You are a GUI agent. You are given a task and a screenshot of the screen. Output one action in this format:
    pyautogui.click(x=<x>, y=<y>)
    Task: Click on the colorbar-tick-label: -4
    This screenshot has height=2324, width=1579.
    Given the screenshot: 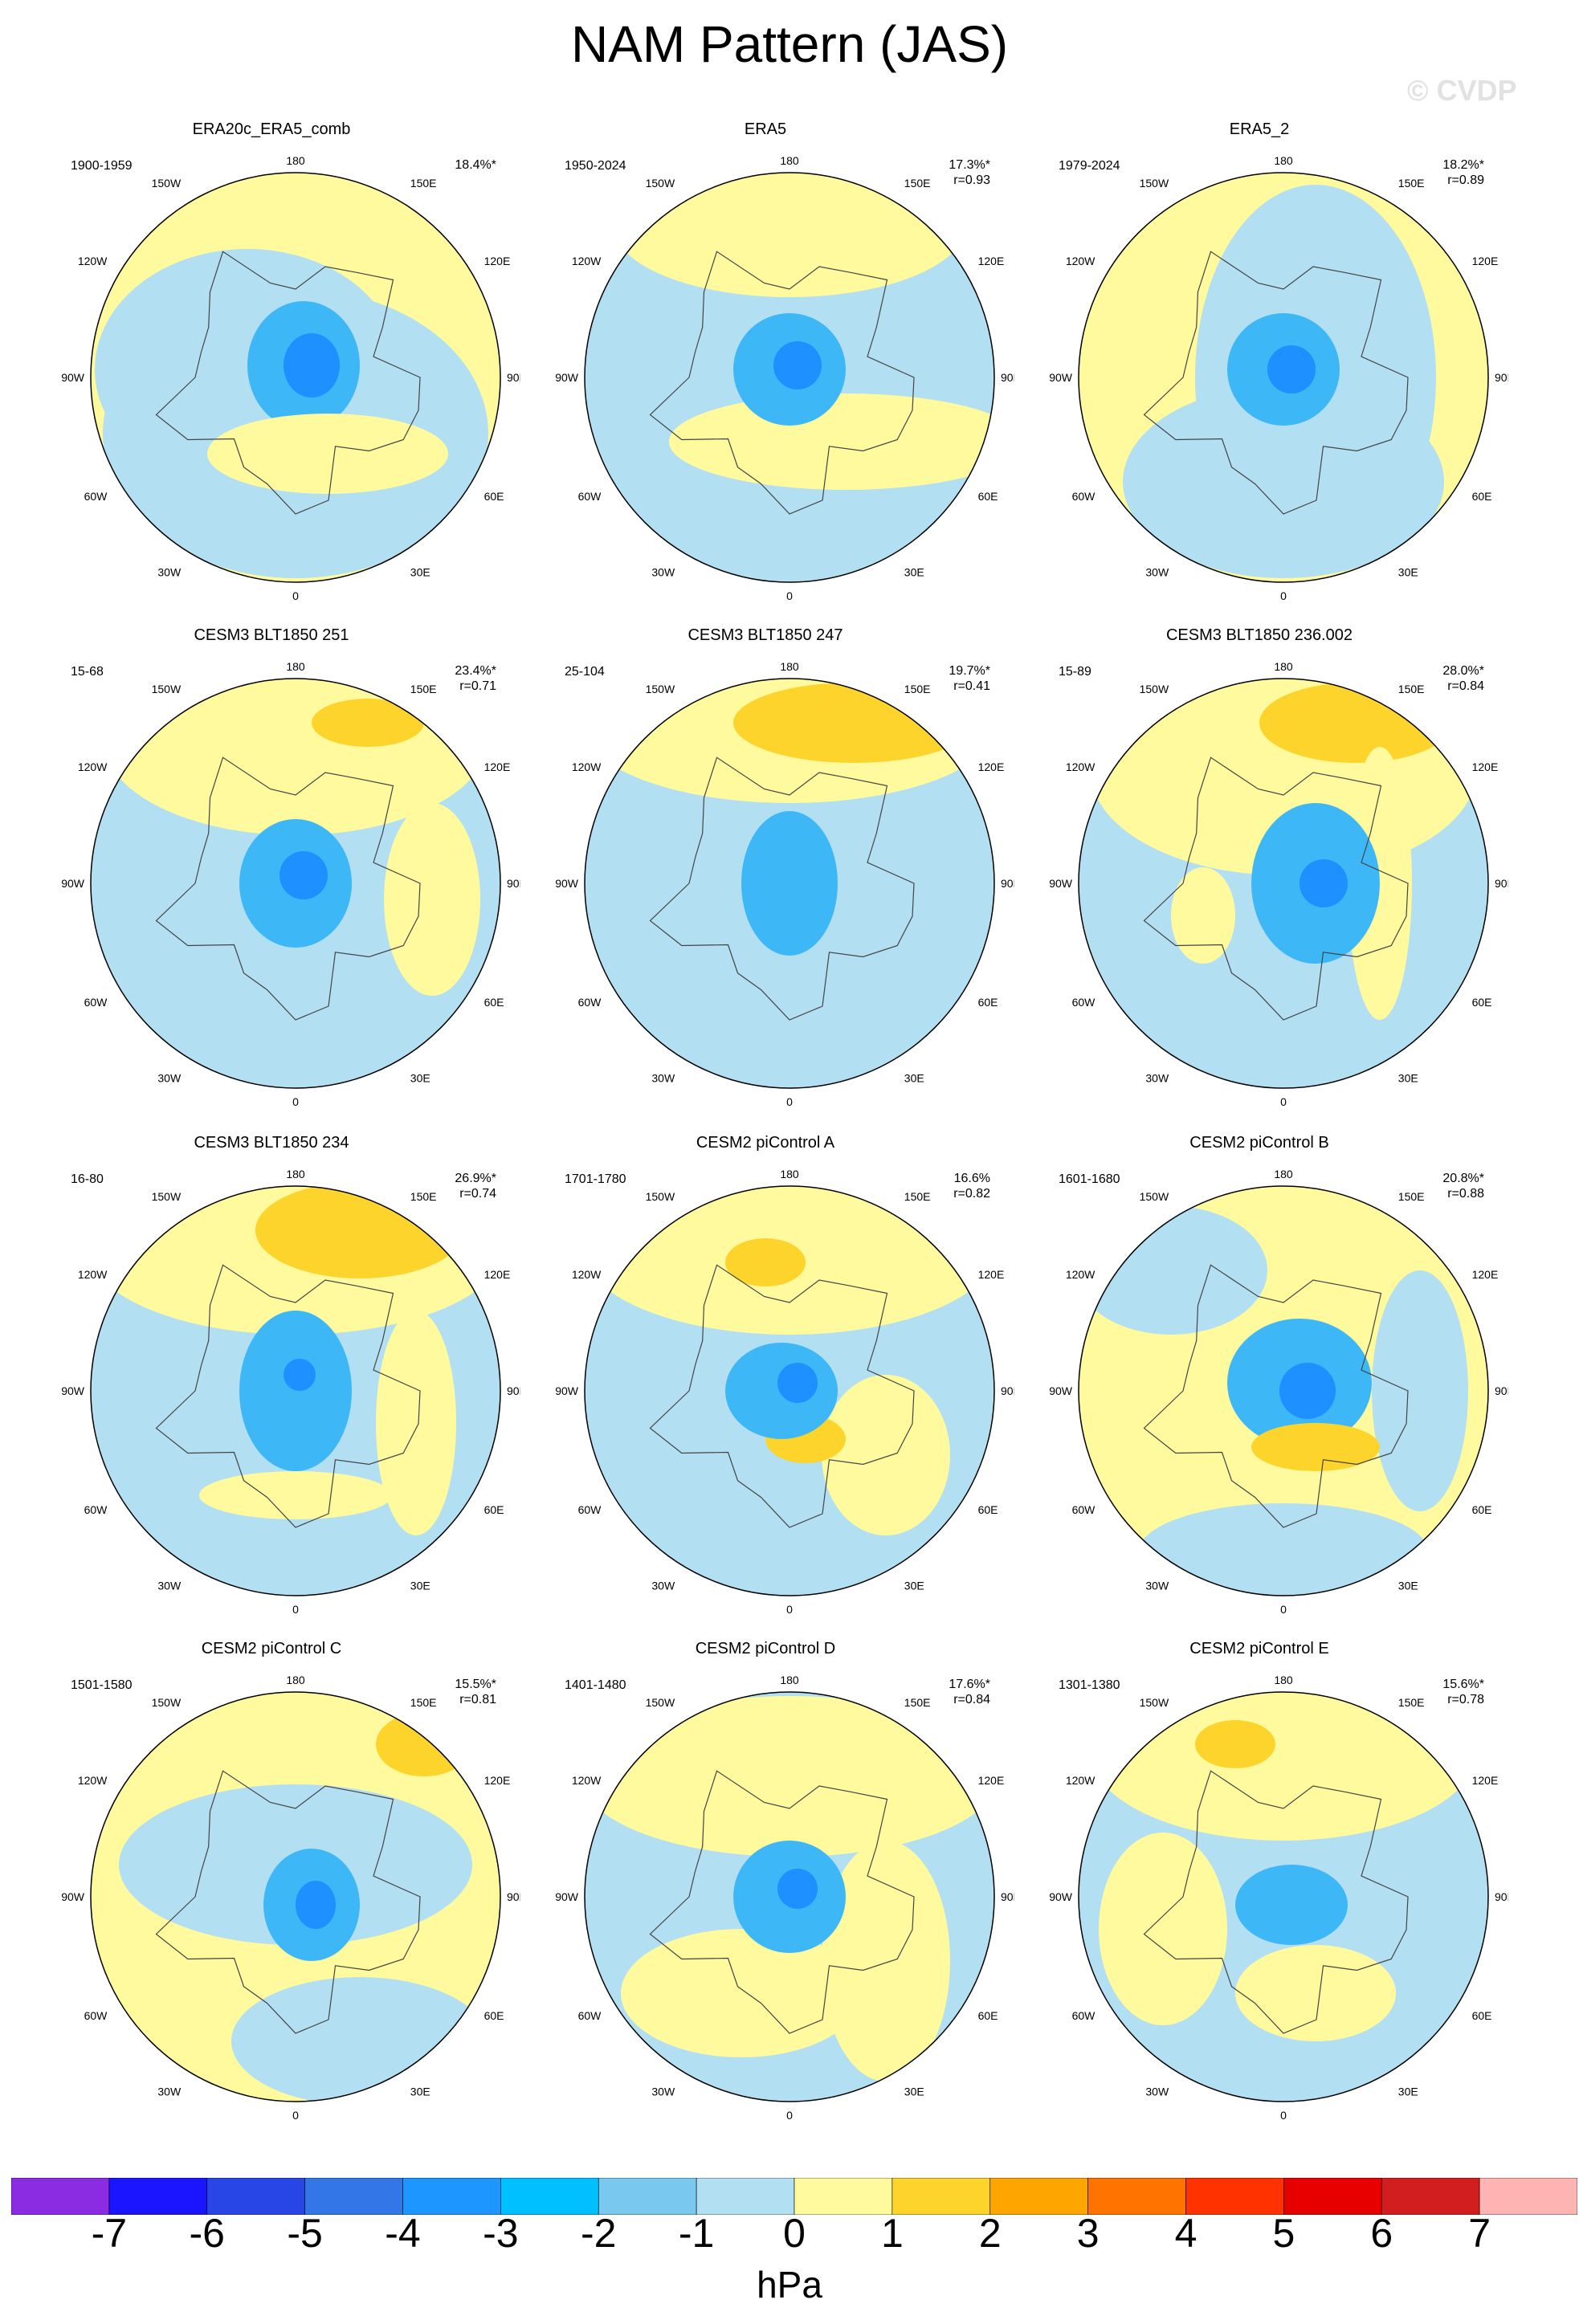 What is the action you would take?
    pyautogui.click(x=403, y=2233)
    